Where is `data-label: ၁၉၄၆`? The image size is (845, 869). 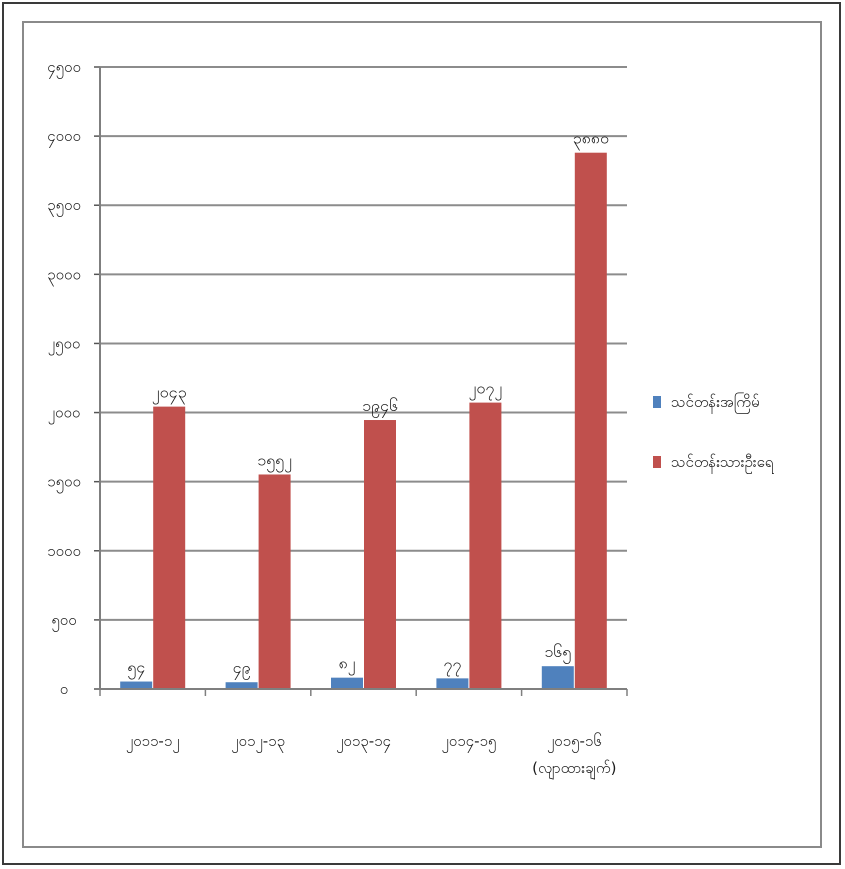
data-label: ၁၉၄၆ is located at coordinates (380, 407).